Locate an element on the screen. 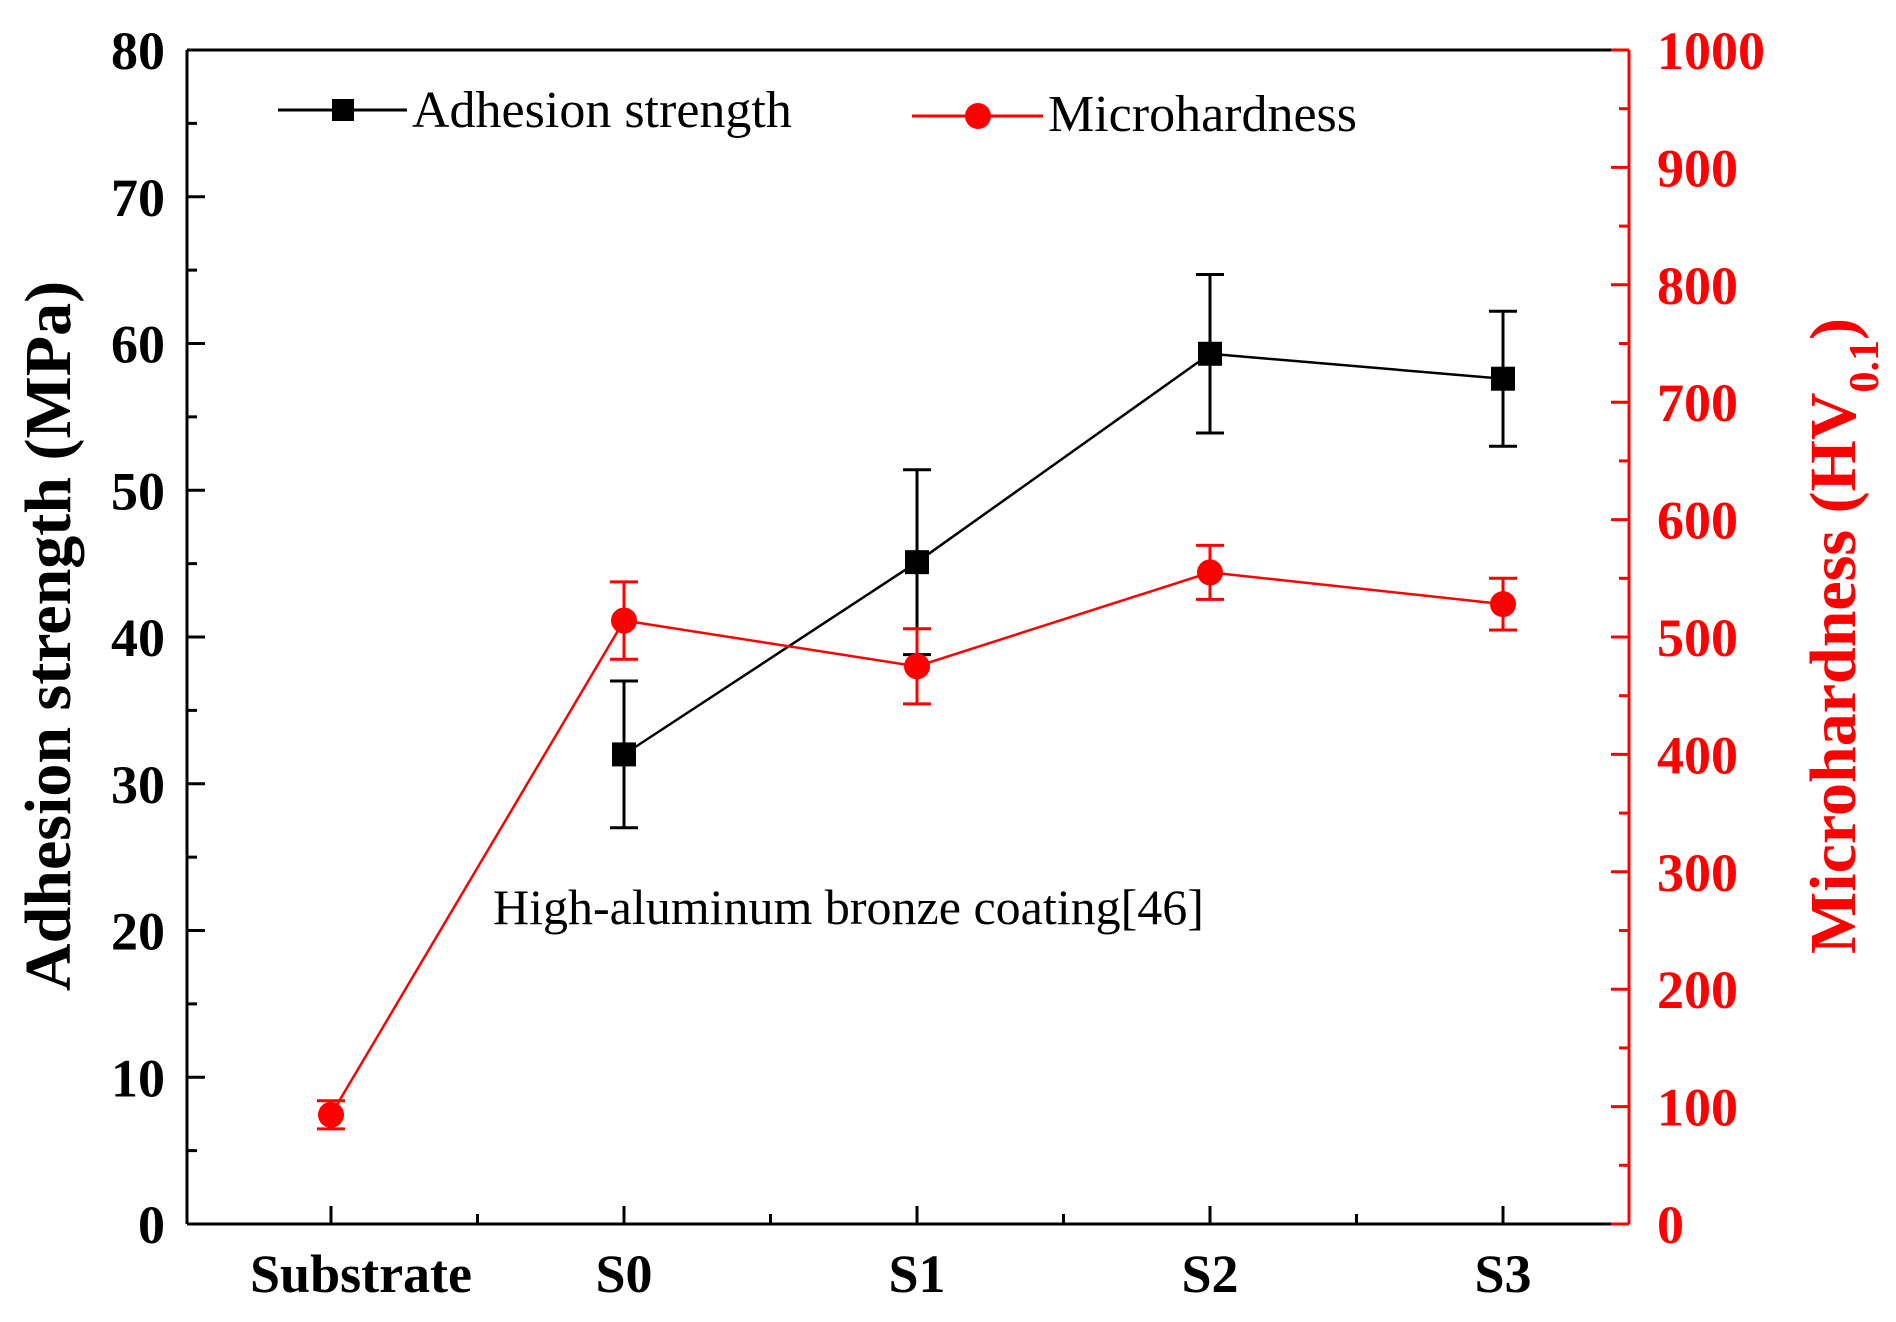 The image size is (1896, 1322). chart-annotation: High-aluminum bronze coating[46] is located at coordinates (848, 907).